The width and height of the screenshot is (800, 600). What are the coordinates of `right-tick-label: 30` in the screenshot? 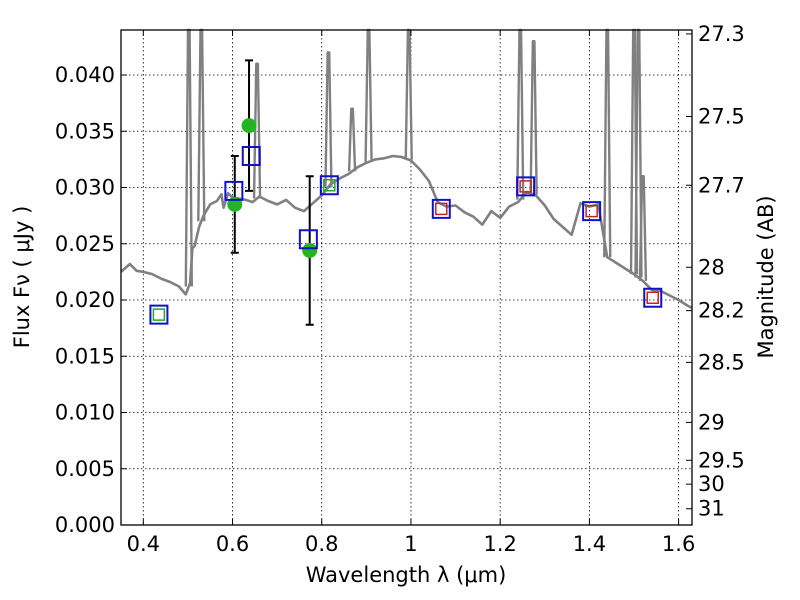 It's located at (711, 484).